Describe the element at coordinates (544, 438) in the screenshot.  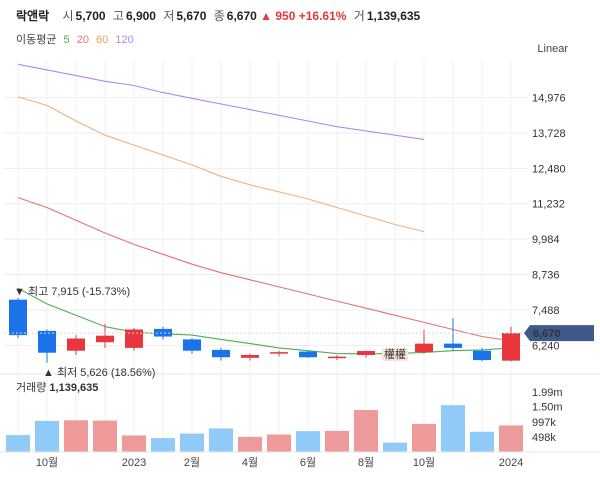
I see `volume-tick-label: 498k` at that location.